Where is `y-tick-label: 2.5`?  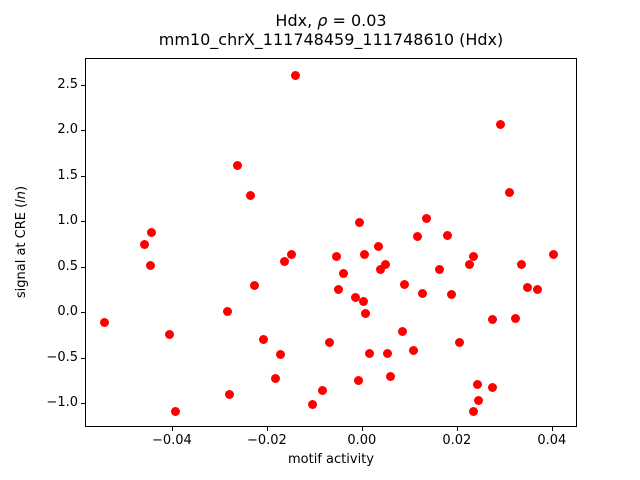 y-tick-label: 2.5 is located at coordinates (67, 84).